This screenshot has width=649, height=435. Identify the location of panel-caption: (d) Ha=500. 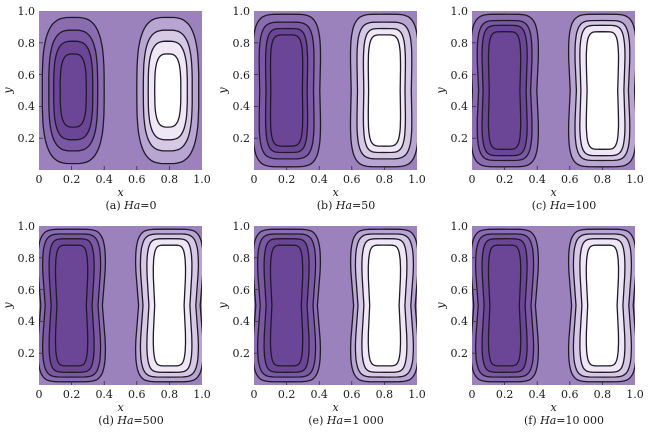
(131, 421).